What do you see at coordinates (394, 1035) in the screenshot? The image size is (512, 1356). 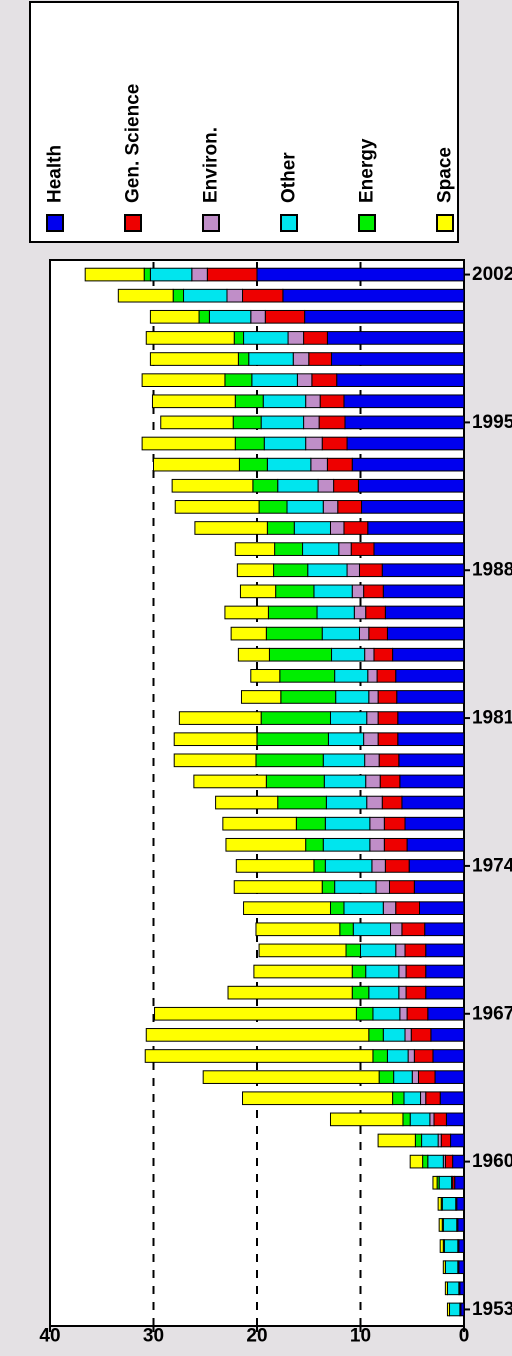 I see `bar-segment-other-1966` at bounding box center [394, 1035].